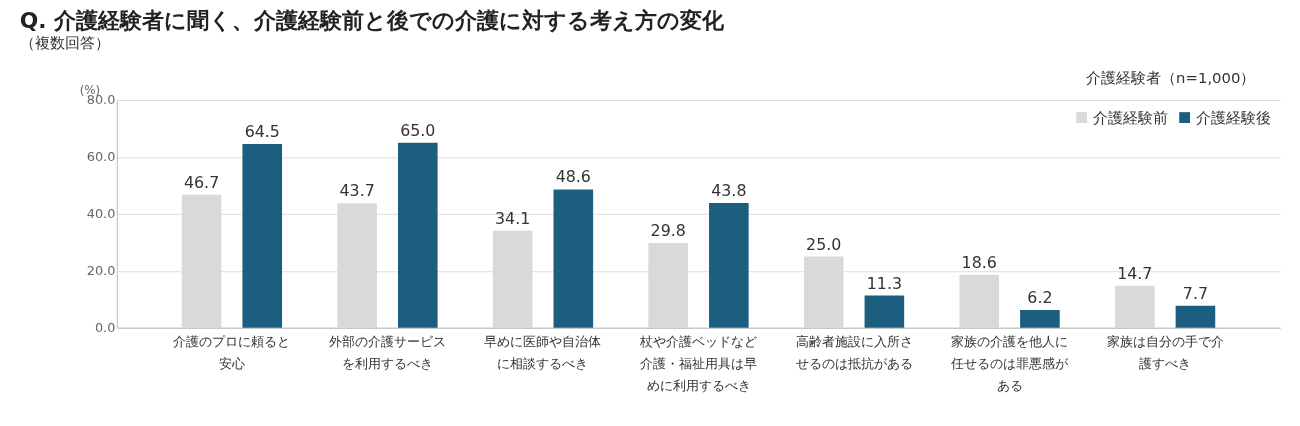 Image resolution: width=1300 pixels, height=426 pixels. What do you see at coordinates (101, 214) in the screenshot?
I see `y-tick-label: 40.0` at bounding box center [101, 214].